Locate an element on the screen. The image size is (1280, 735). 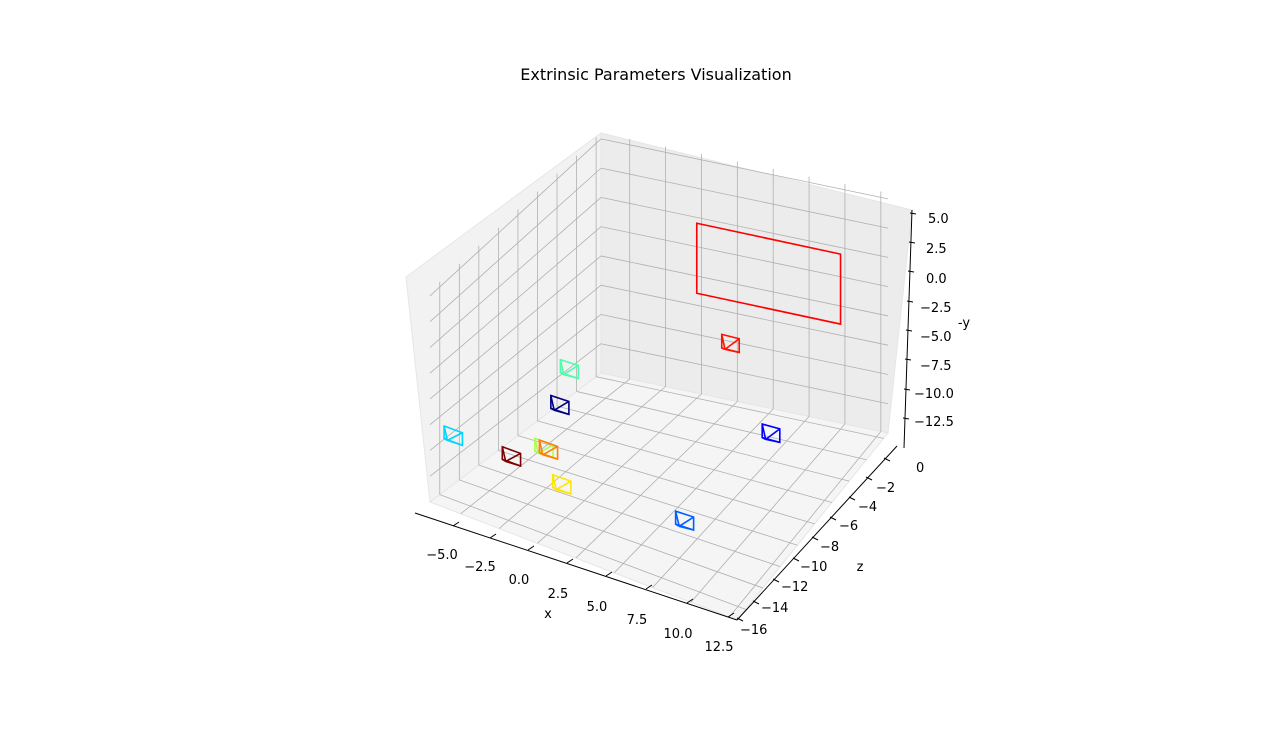
z-tick-label: 5.0 is located at coordinates (938, 219).